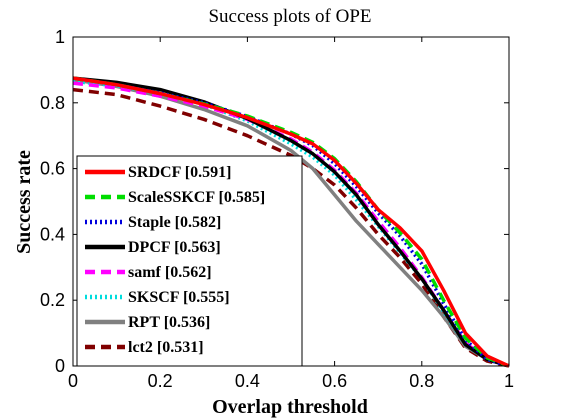 The width and height of the screenshot is (561, 420). I want to click on legend-label: RPT [0.536], so click(169, 322).